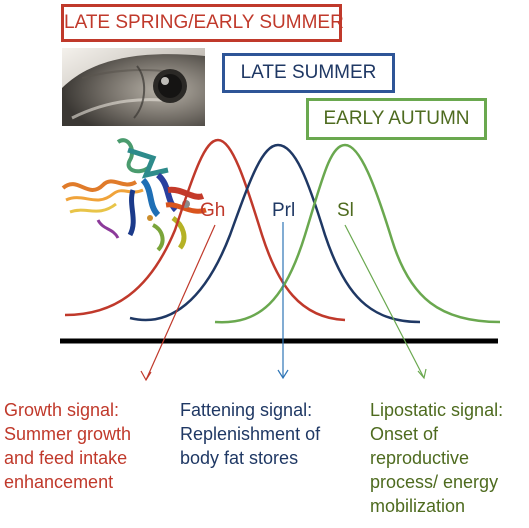 This screenshot has width=529, height=528. What do you see at coordinates (308, 73) in the screenshot?
I see `season-box-late-summer: LATE SUMMER` at bounding box center [308, 73].